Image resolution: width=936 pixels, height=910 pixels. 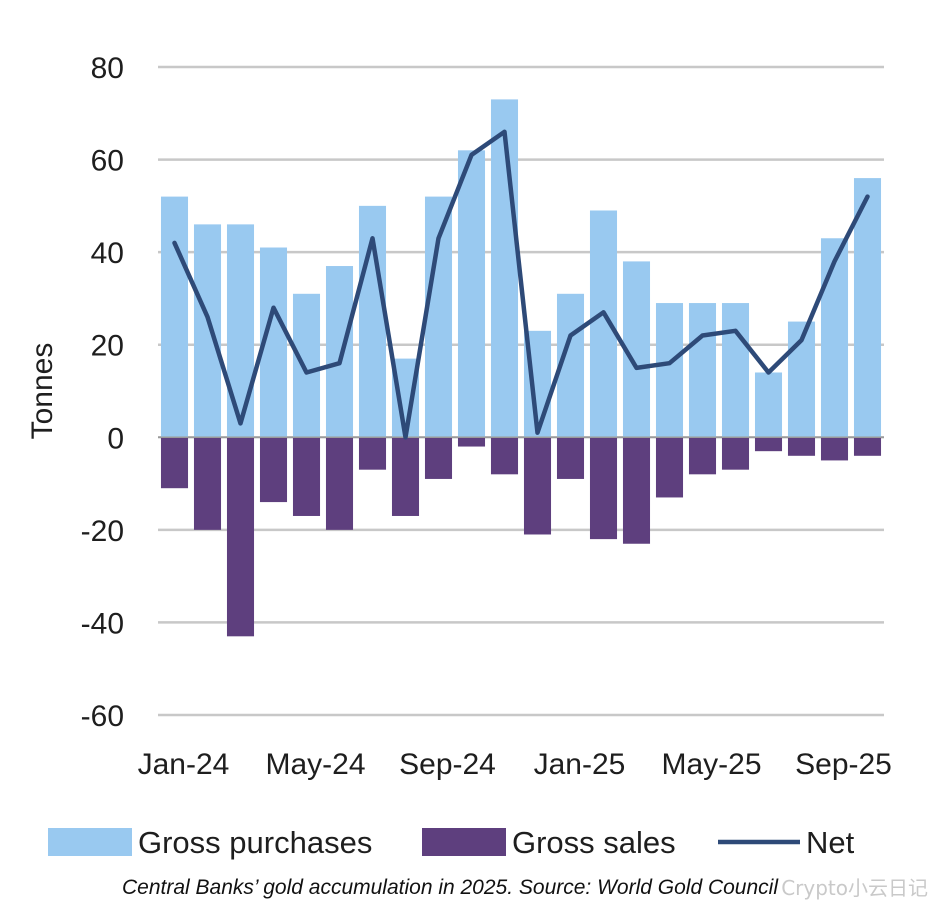 I want to click on x-tick-label: May-25, so click(x=711, y=764).